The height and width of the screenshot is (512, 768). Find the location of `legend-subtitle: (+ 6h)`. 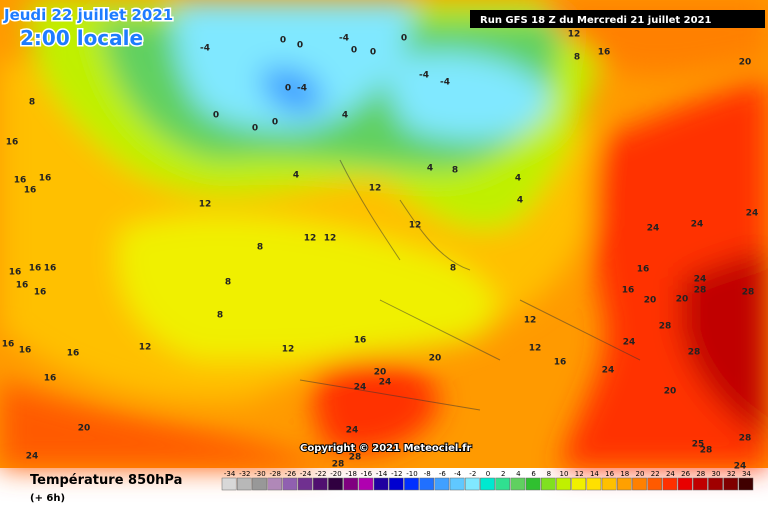

legend-subtitle: (+ 6h) is located at coordinates (47, 498).